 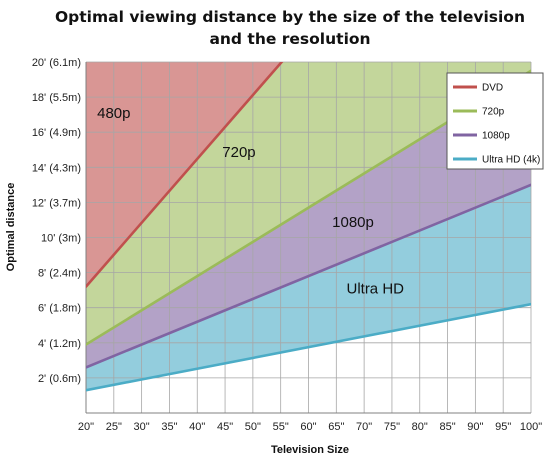 What do you see at coordinates (281, 427) in the screenshot?
I see `x-tick-label-7: 55"` at bounding box center [281, 427].